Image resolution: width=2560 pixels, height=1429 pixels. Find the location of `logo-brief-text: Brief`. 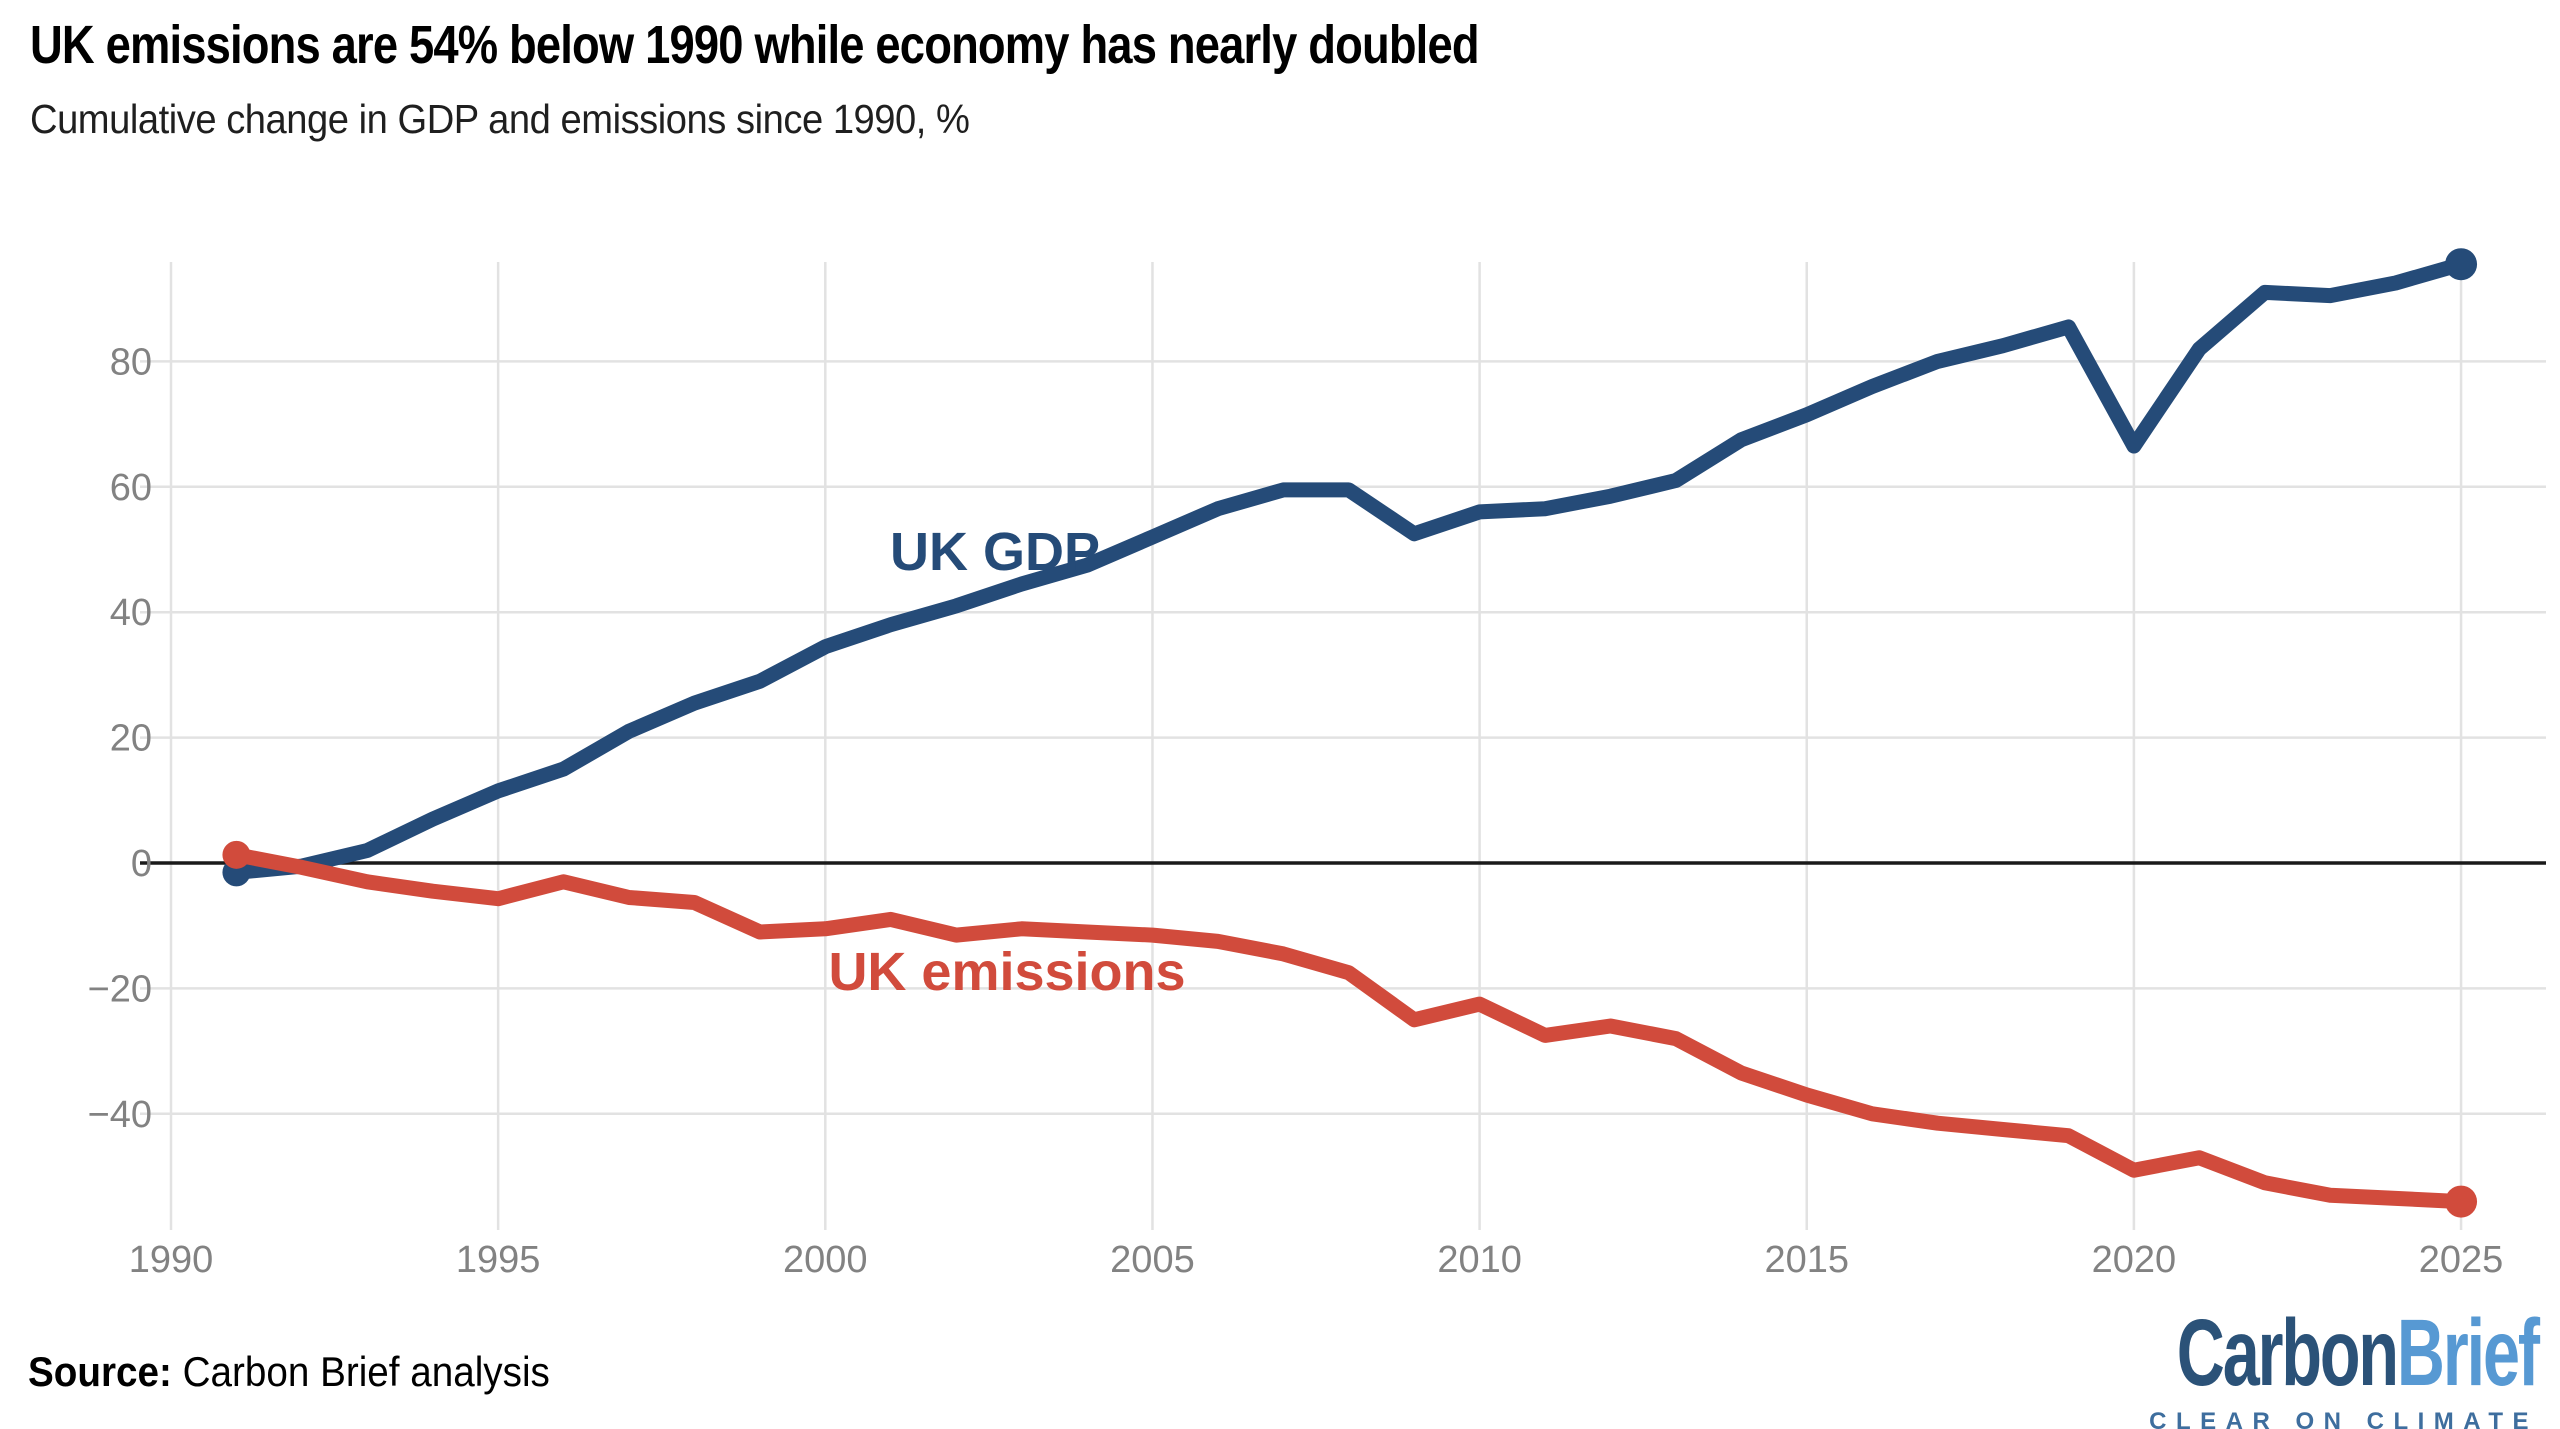

logo-brief-text: Brief is located at coordinates (2468, 1353).